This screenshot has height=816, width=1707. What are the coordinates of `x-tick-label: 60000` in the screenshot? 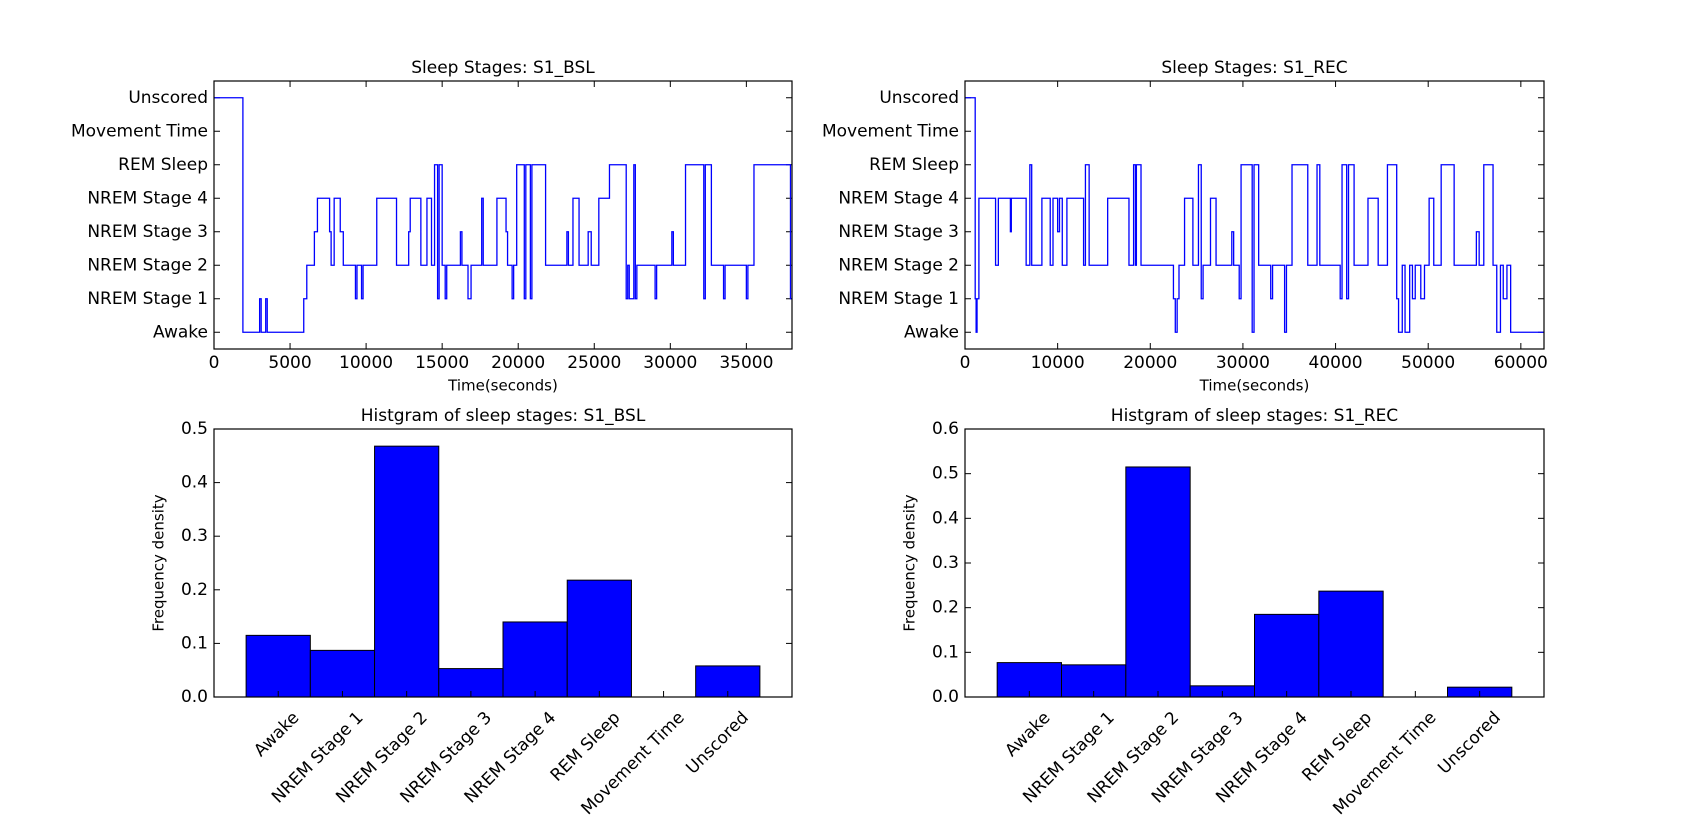 It's located at (1521, 363).